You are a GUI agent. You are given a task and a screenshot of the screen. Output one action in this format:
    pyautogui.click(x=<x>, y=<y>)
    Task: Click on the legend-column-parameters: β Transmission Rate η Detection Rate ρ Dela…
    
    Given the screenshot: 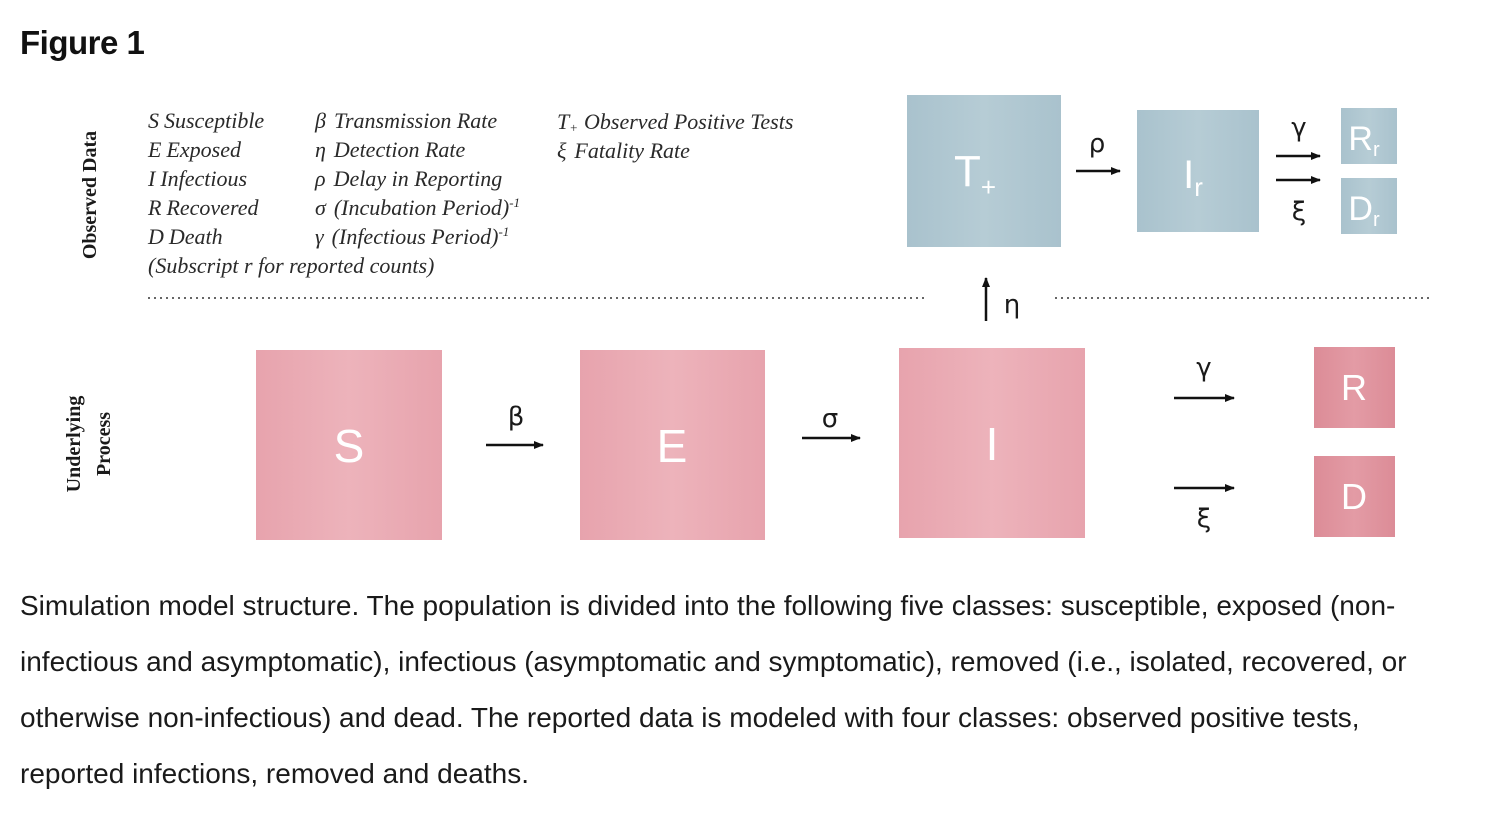 What is the action you would take?
    pyautogui.click(x=417, y=178)
    